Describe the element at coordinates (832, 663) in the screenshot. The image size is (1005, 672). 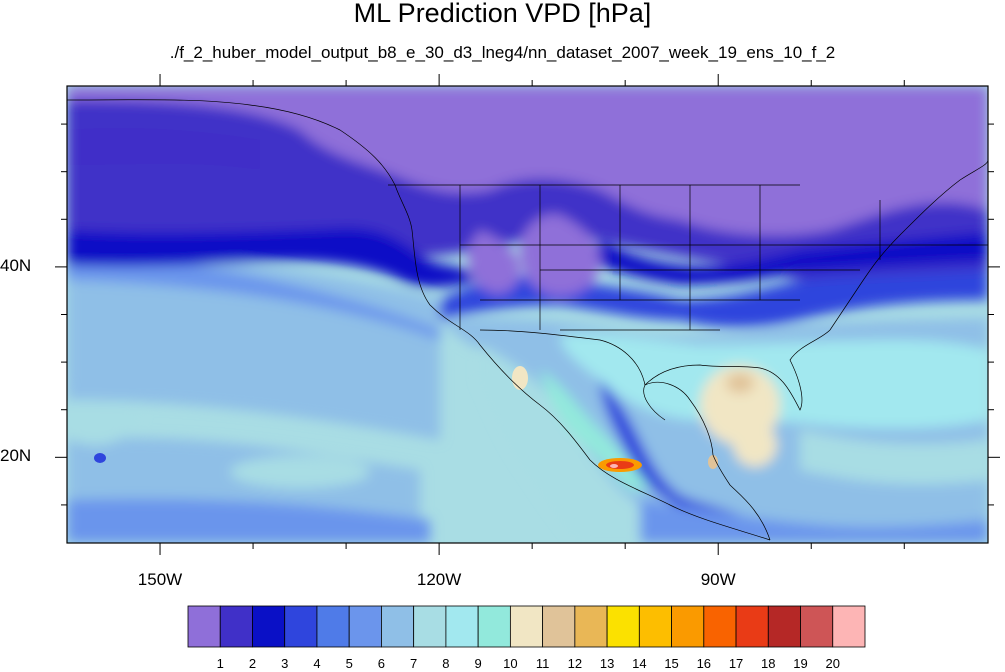
I see `colorbar-label: 20` at that location.